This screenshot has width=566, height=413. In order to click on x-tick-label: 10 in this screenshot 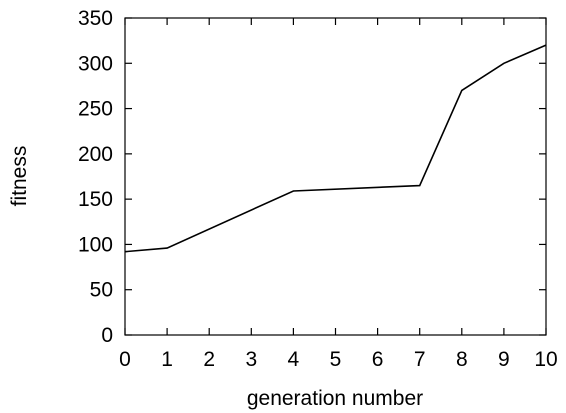, I will do `click(545, 359)`.